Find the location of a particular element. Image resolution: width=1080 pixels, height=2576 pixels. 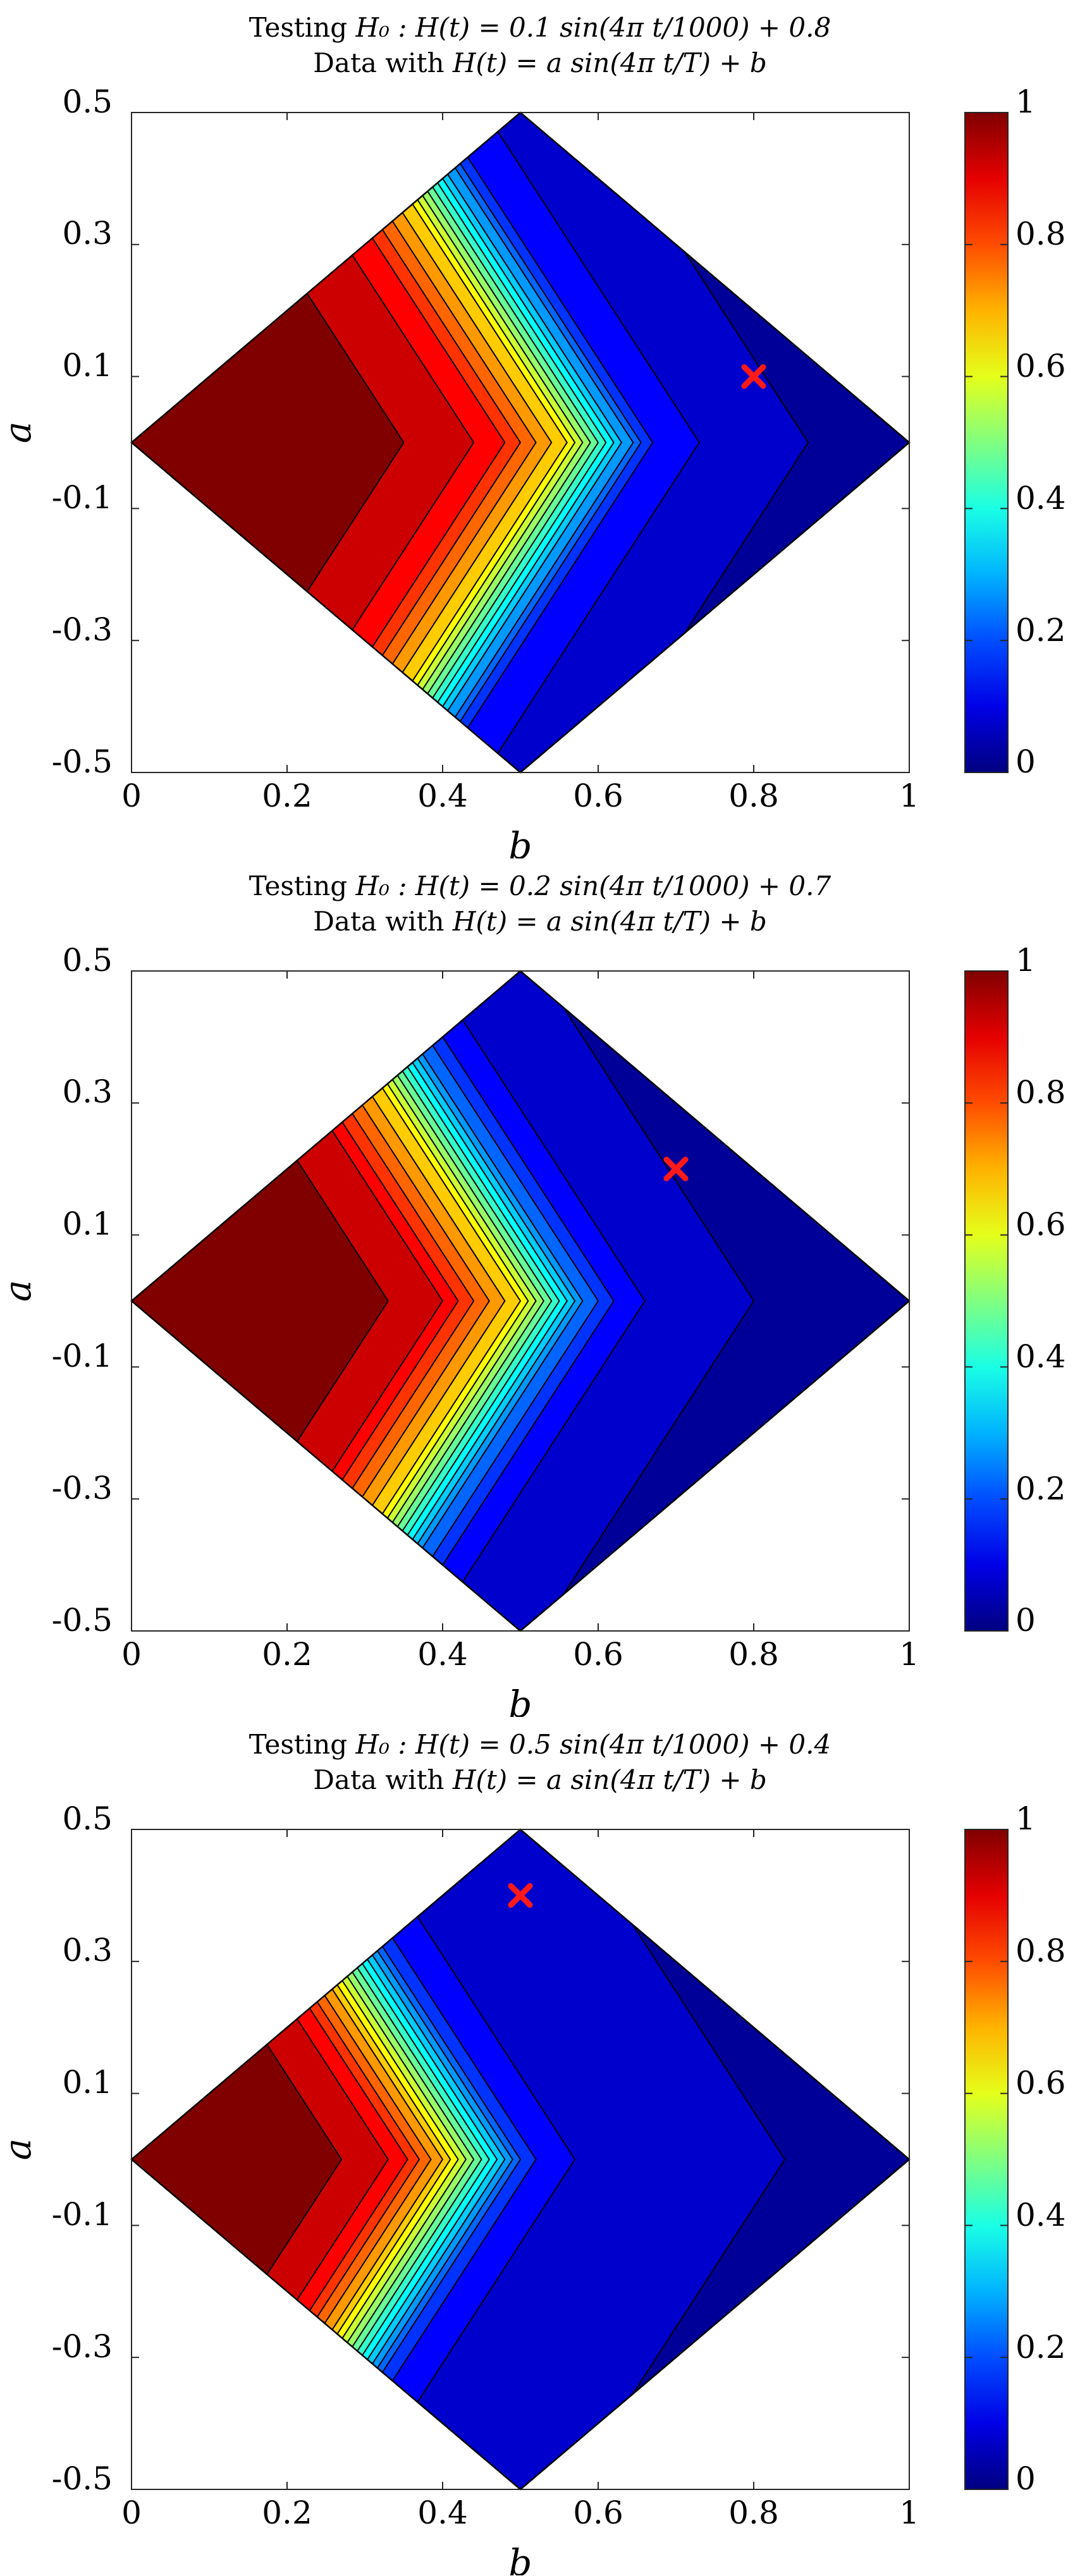

x-axis-label-3: b is located at coordinates (520, 2558).